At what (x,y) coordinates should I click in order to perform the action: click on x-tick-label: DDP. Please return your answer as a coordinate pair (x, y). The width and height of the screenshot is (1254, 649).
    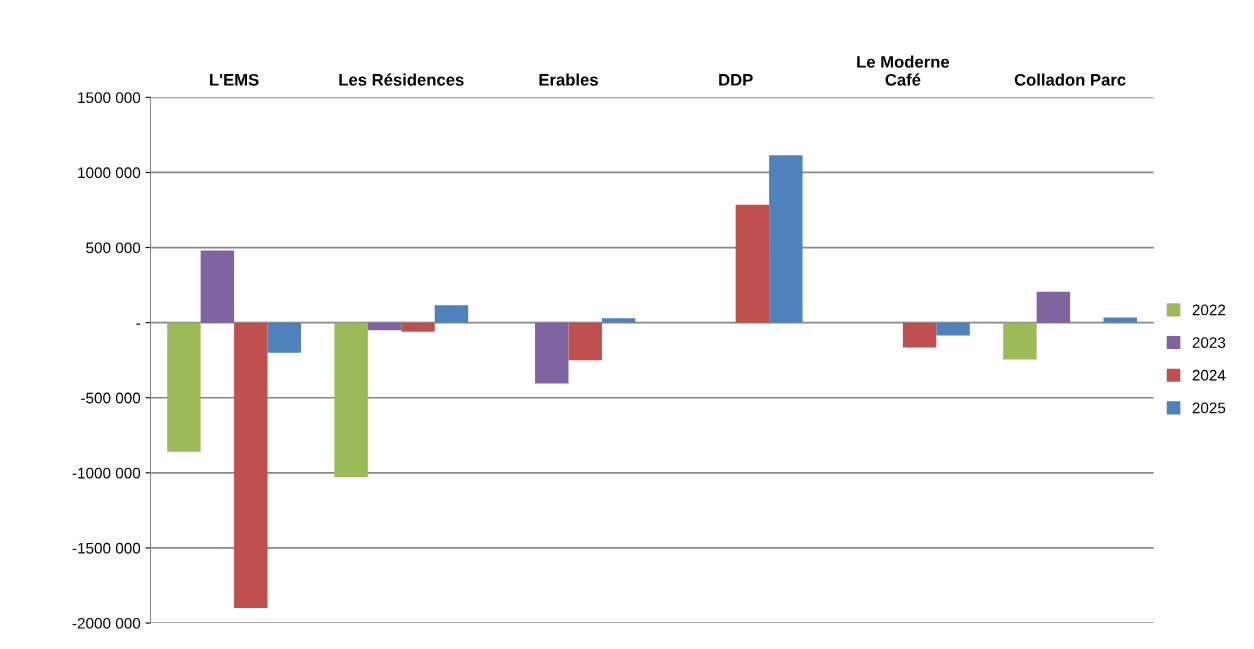
    Looking at the image, I should click on (736, 80).